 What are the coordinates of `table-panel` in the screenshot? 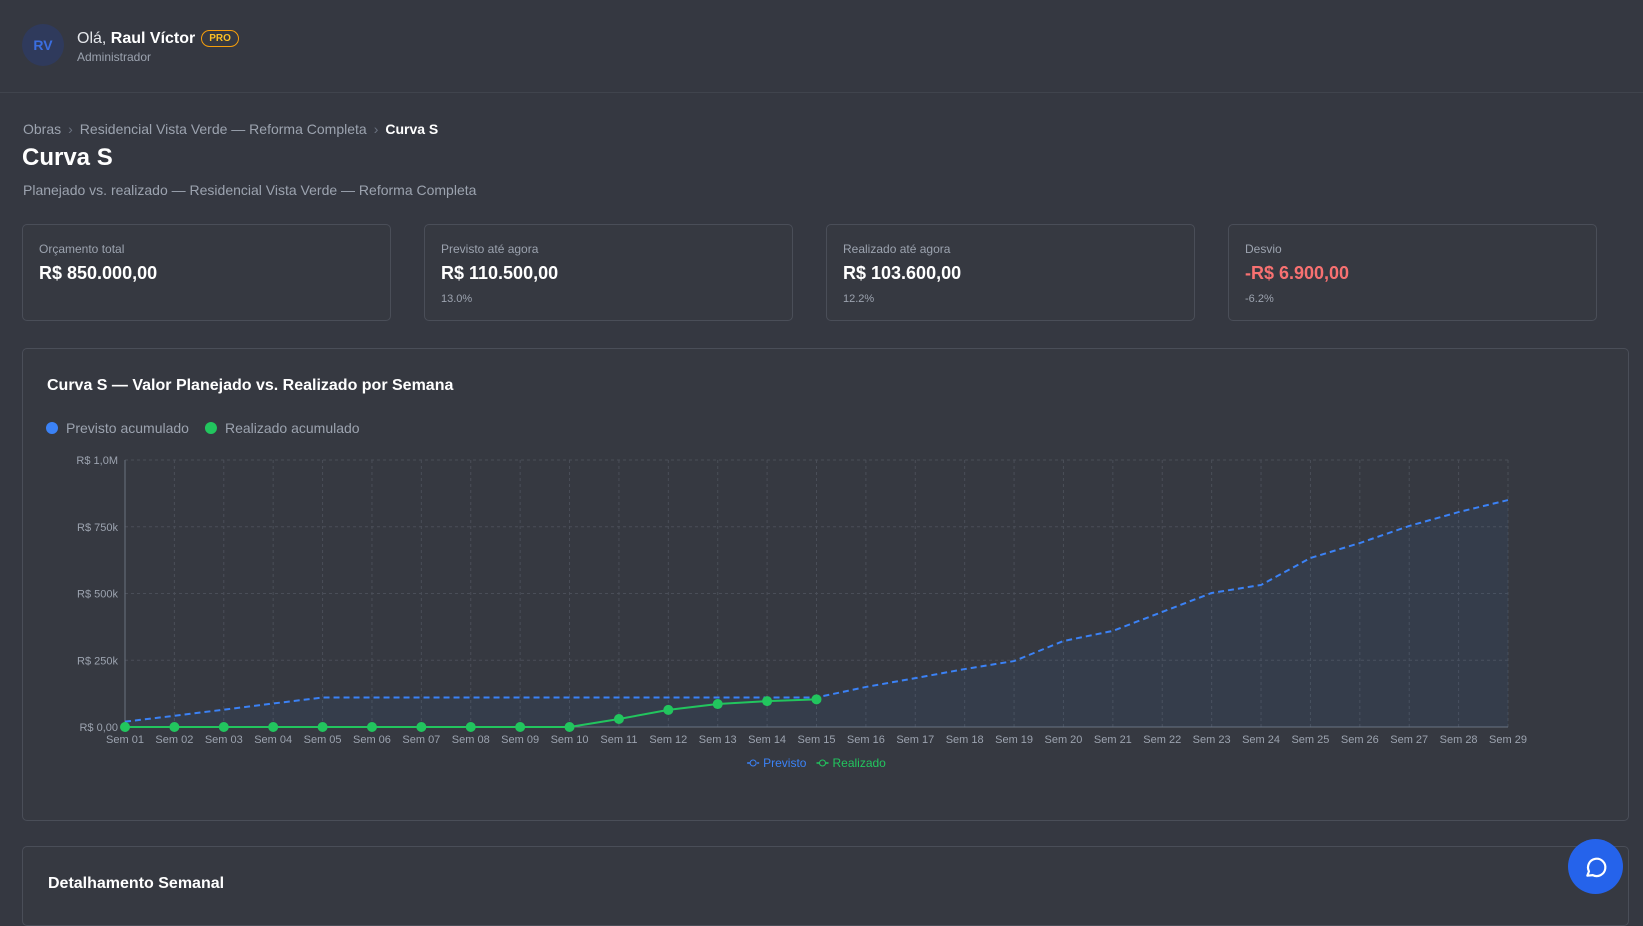 It's located at (825, 886).